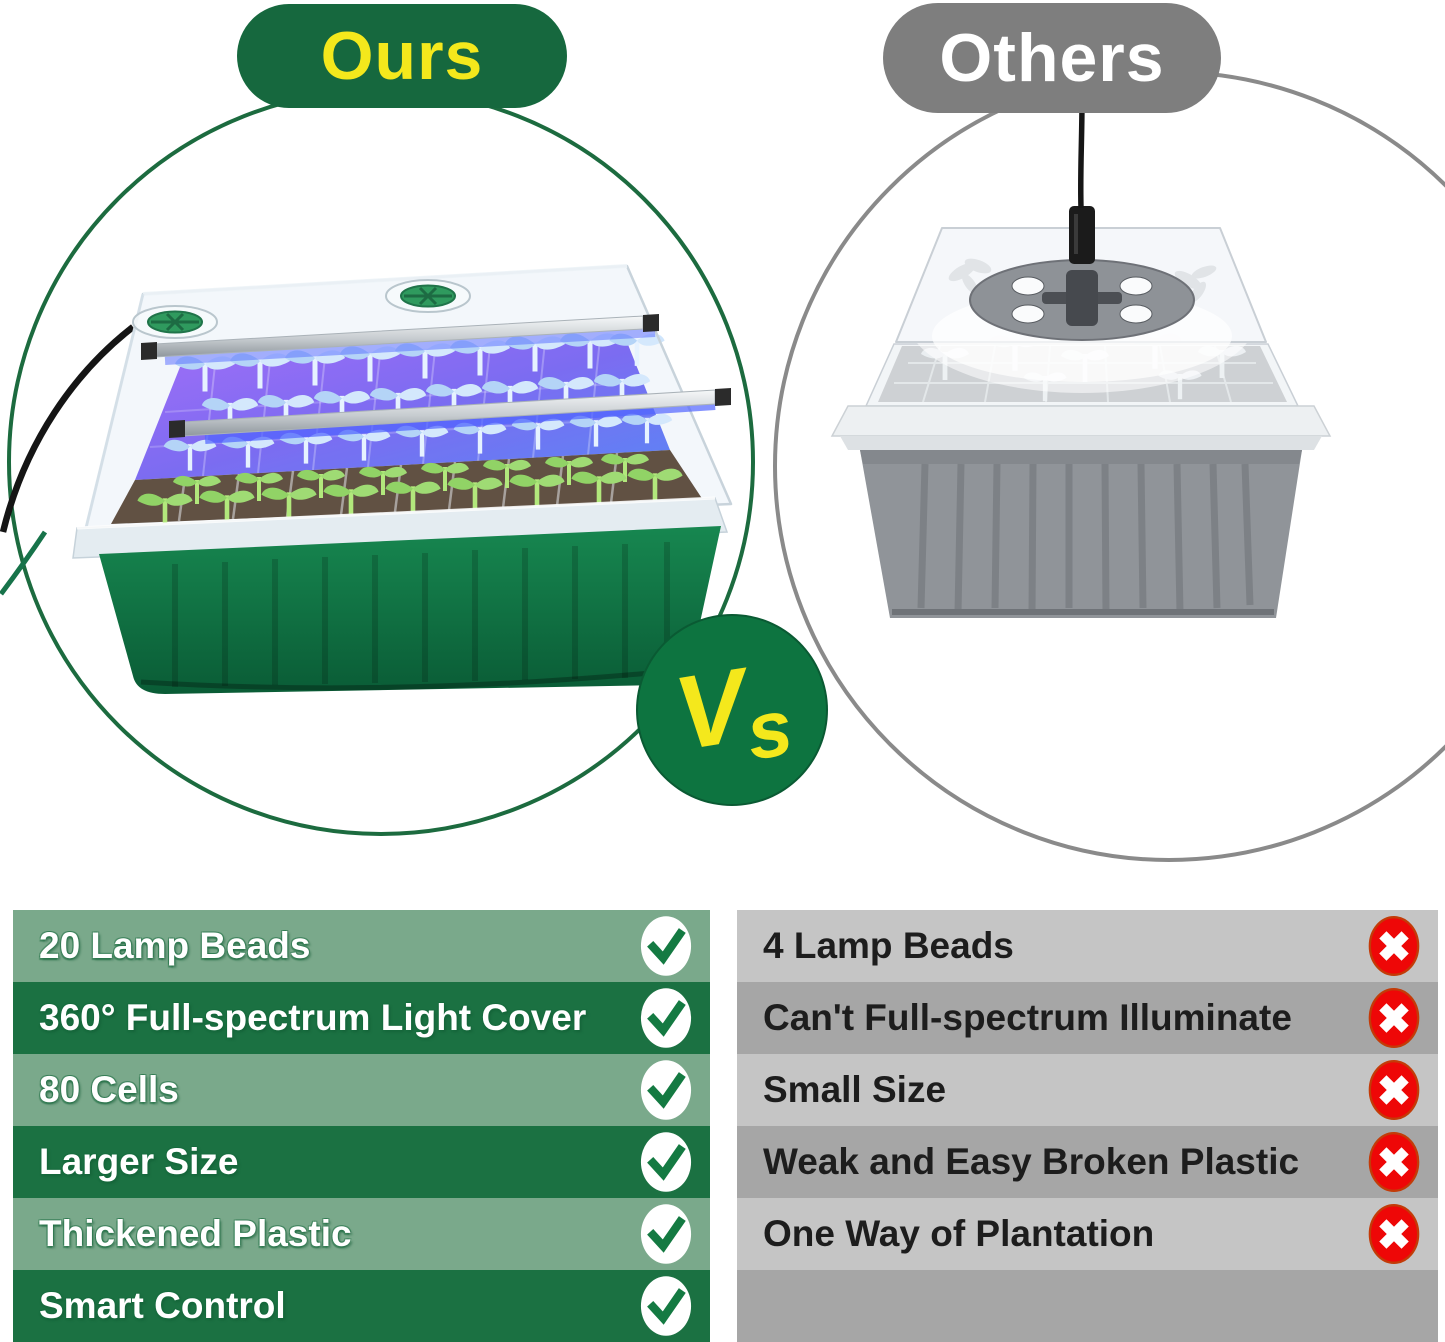  Describe the element at coordinates (361, 1234) in the screenshot. I see `feature-row: Thickened Plastic` at that location.